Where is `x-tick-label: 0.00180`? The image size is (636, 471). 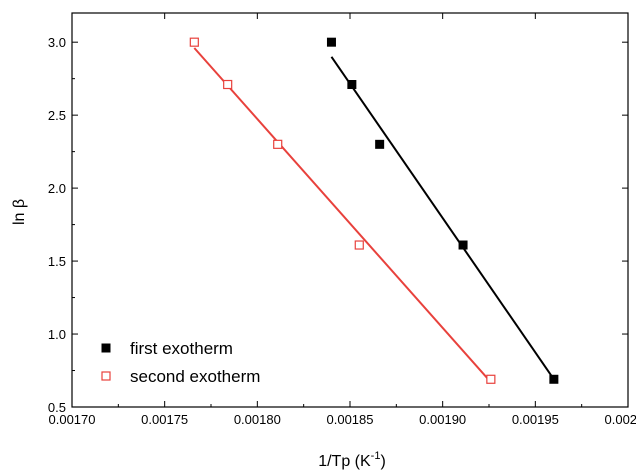
x-tick-label: 0.00180 is located at coordinates (257, 419).